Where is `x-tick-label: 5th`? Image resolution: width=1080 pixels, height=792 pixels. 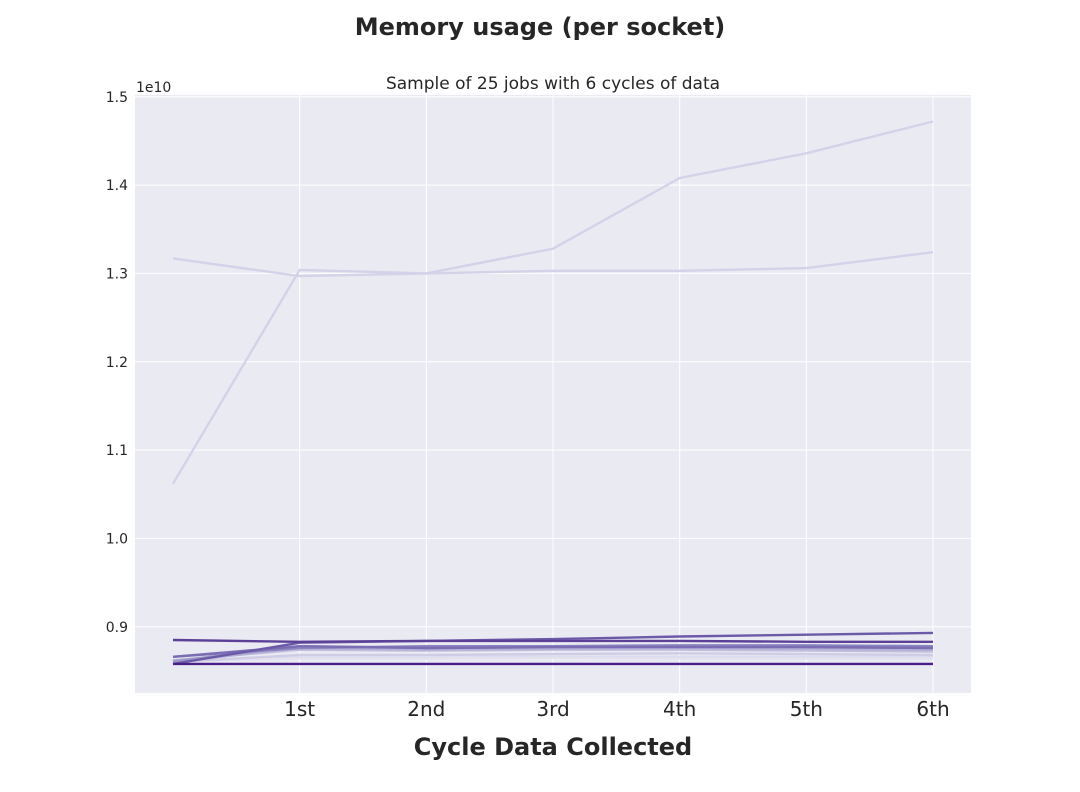
x-tick-label: 5th is located at coordinates (806, 709).